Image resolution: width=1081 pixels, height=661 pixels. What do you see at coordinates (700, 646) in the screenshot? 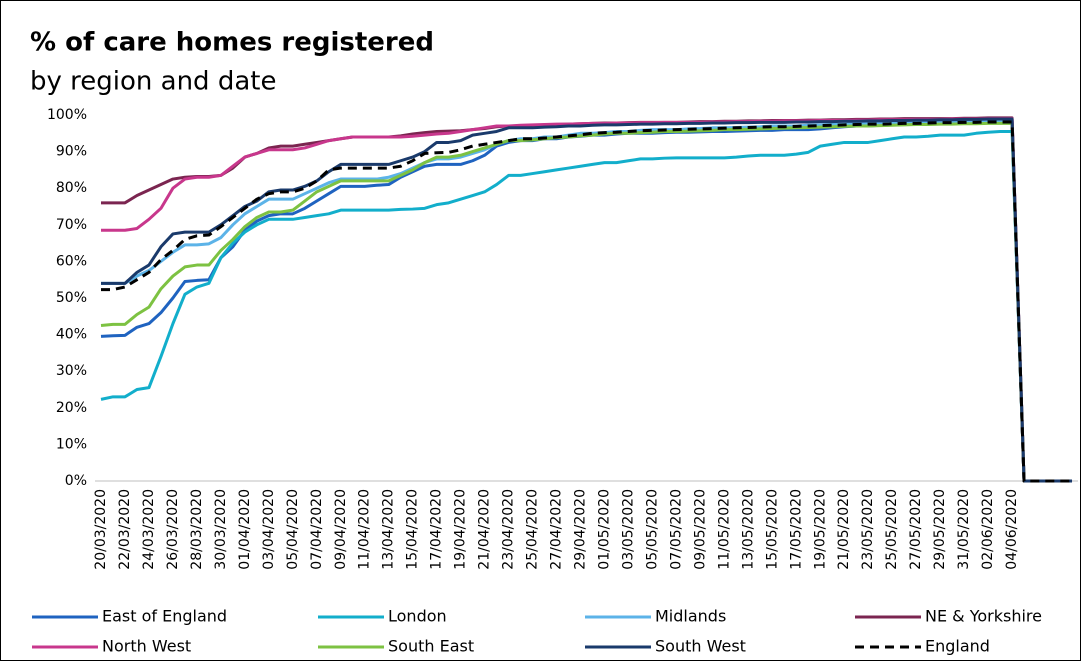
I see `legend-label: South West` at bounding box center [700, 646].